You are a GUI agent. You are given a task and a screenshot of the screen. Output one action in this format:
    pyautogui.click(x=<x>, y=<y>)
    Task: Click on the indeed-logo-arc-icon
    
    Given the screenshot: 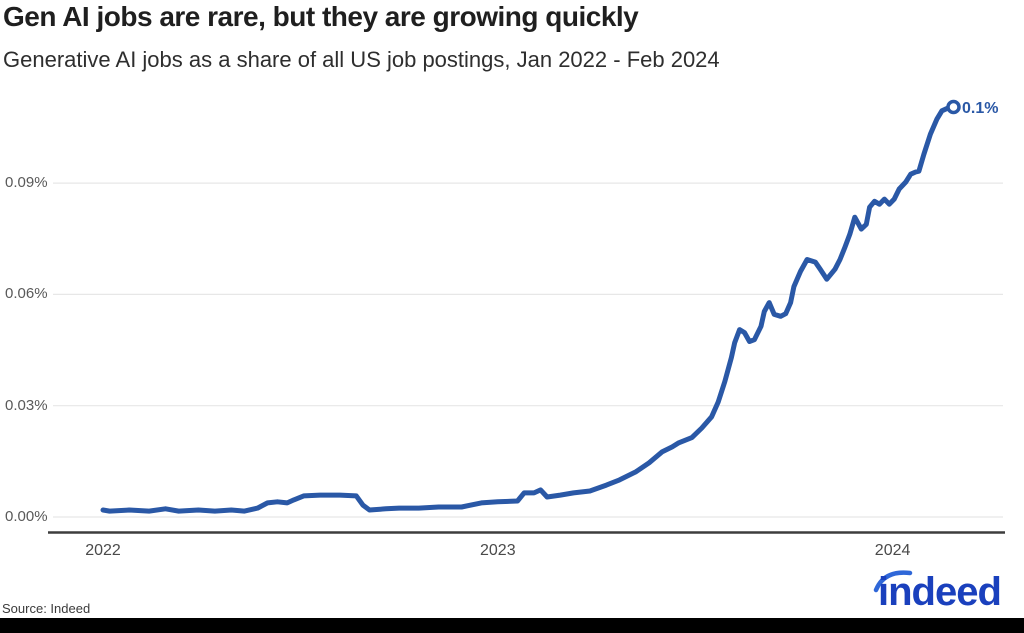 What is the action you would take?
    pyautogui.click(x=893, y=581)
    